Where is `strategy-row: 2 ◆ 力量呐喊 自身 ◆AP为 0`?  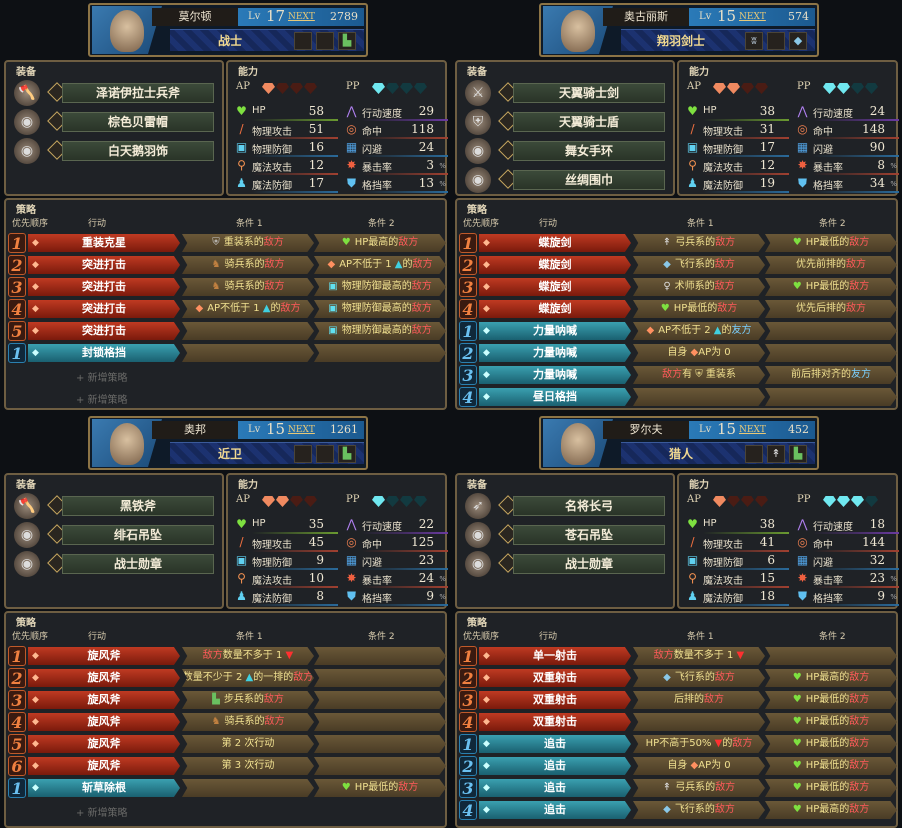
strategy-row: 2 ◆ 力量呐喊 自身 ◆AP为 0 is located at coordinates (677, 353).